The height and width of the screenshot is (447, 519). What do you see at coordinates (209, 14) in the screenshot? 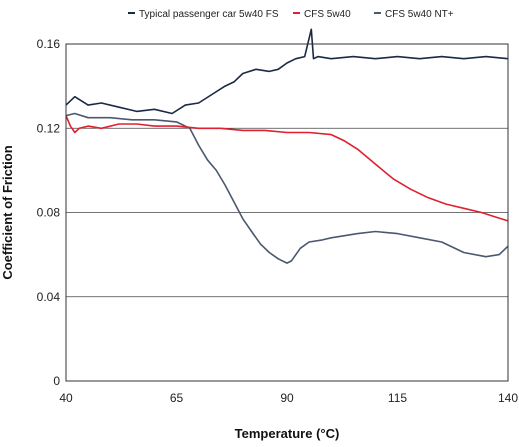
I see `legend-label: Typical passenger car 5w40 FS` at bounding box center [209, 14].